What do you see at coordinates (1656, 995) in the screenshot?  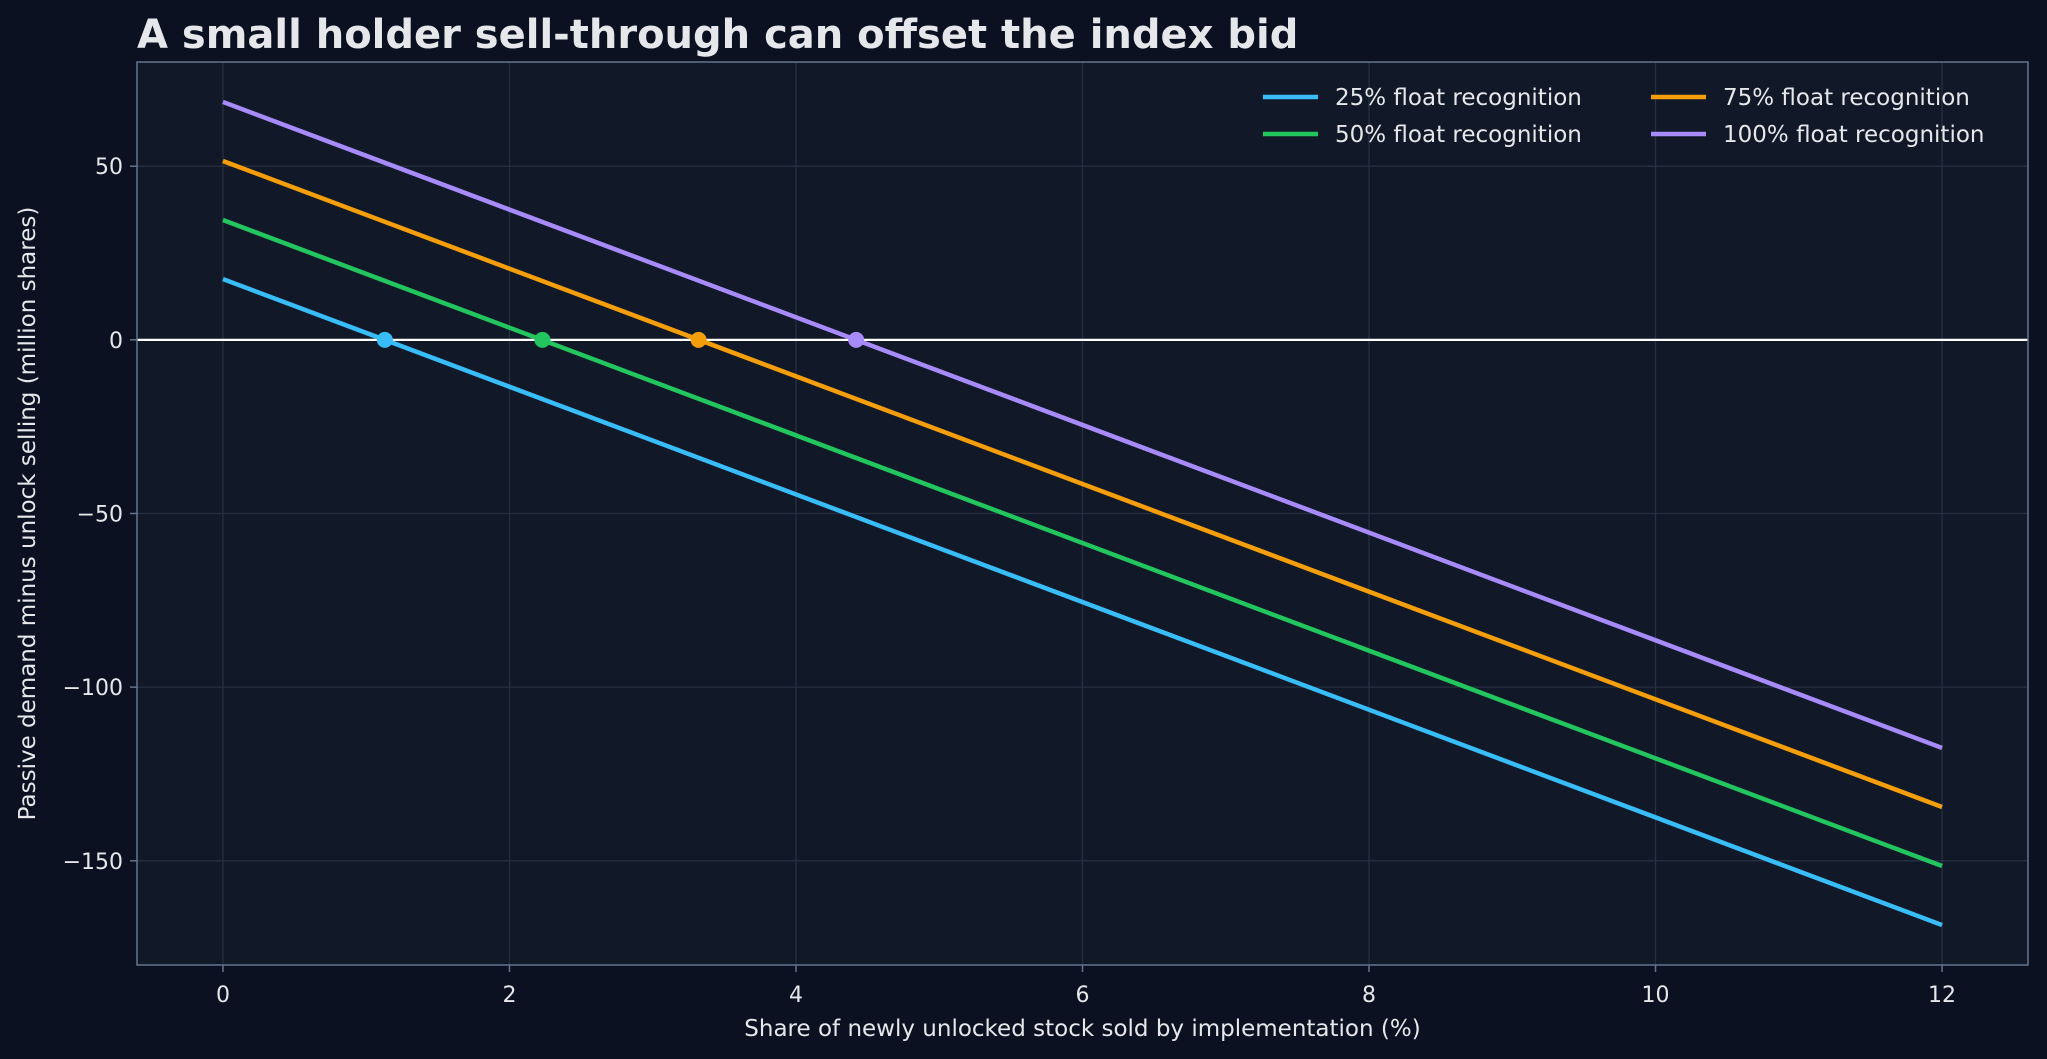 I see `x-tick-label: 10` at bounding box center [1656, 995].